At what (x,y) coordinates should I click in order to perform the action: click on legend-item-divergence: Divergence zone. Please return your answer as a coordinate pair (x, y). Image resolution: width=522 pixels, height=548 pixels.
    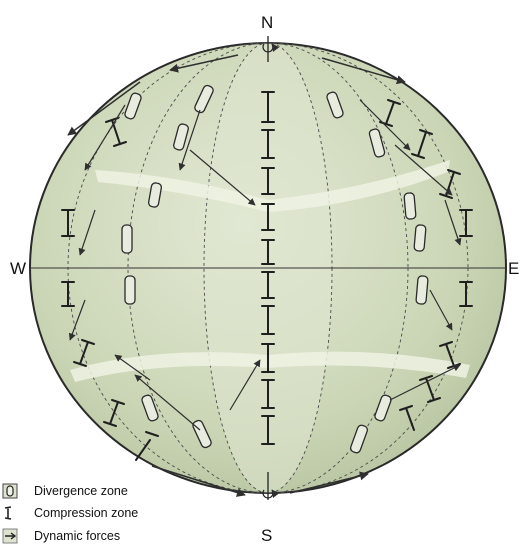
    Looking at the image, I should click on (64, 491).